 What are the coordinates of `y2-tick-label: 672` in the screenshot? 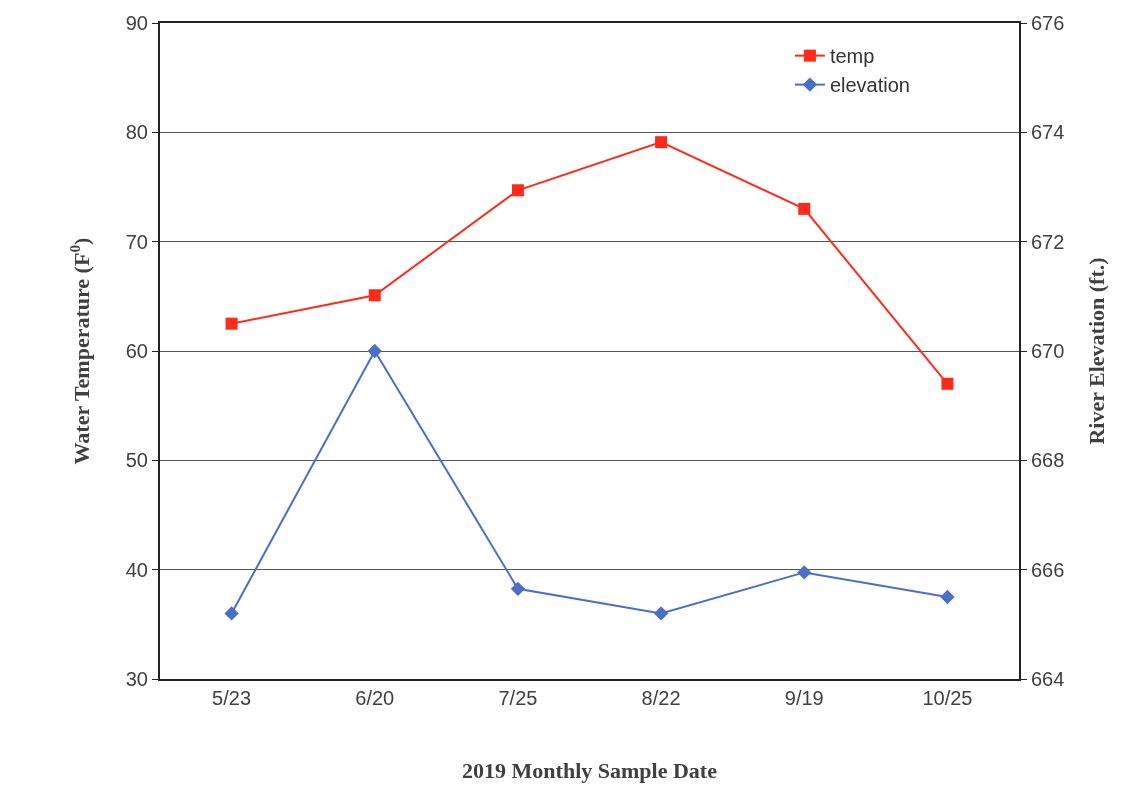 It's located at (1048, 241).